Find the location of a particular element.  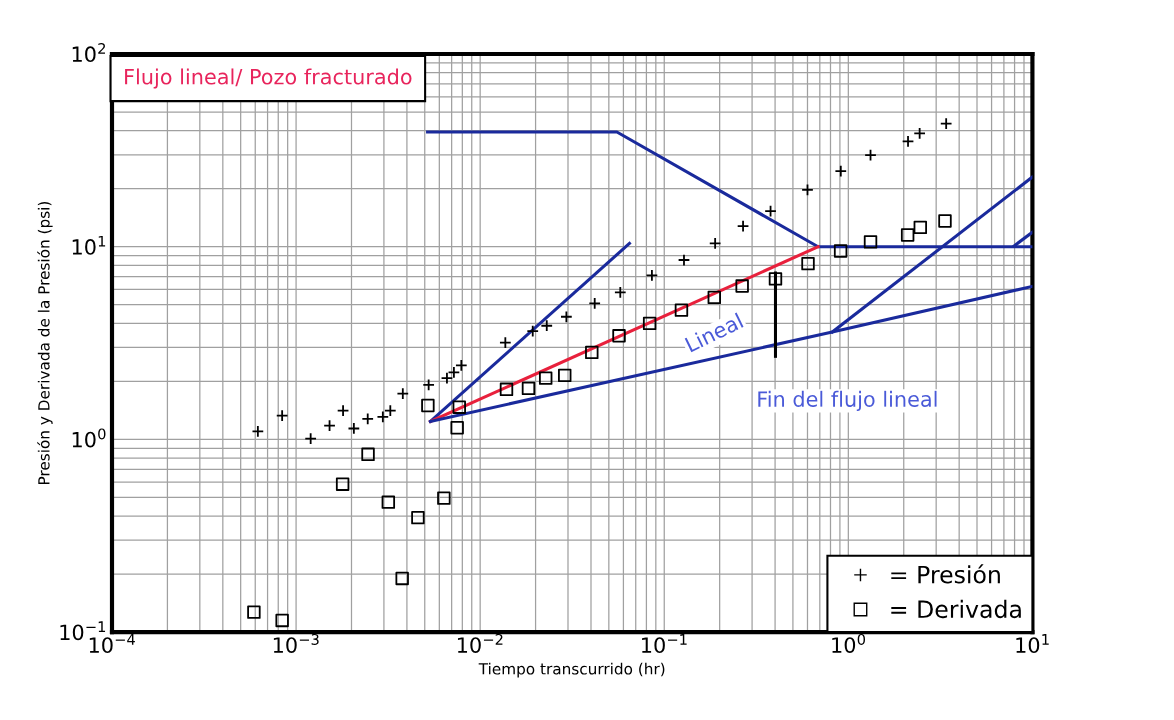

y-tick-label: 10$^{2}$ is located at coordinates (88, 52).